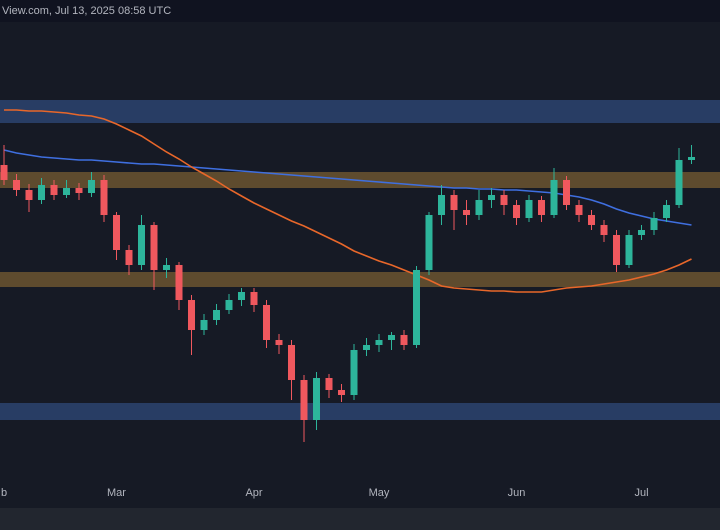 The height and width of the screenshot is (530, 720). What do you see at coordinates (360, 11) in the screenshot?
I see `header-bar` at bounding box center [360, 11].